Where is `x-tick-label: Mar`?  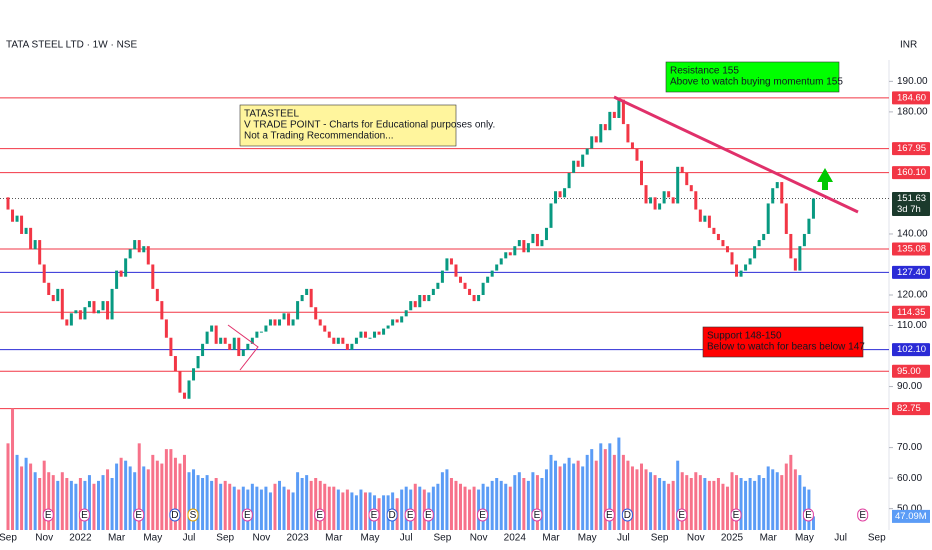
x-tick-label: Mar is located at coordinates (769, 538).